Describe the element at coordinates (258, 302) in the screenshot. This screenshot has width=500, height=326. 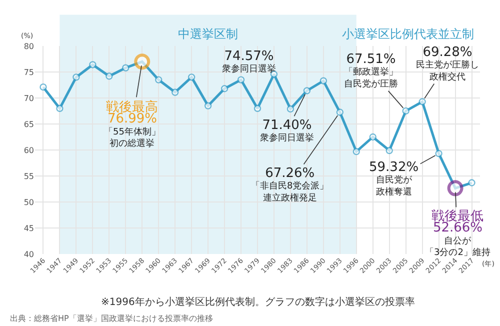
I see `text: ※1996年から小選挙区比例代表制。グラフの数字は小選挙区の投票率` at that location.